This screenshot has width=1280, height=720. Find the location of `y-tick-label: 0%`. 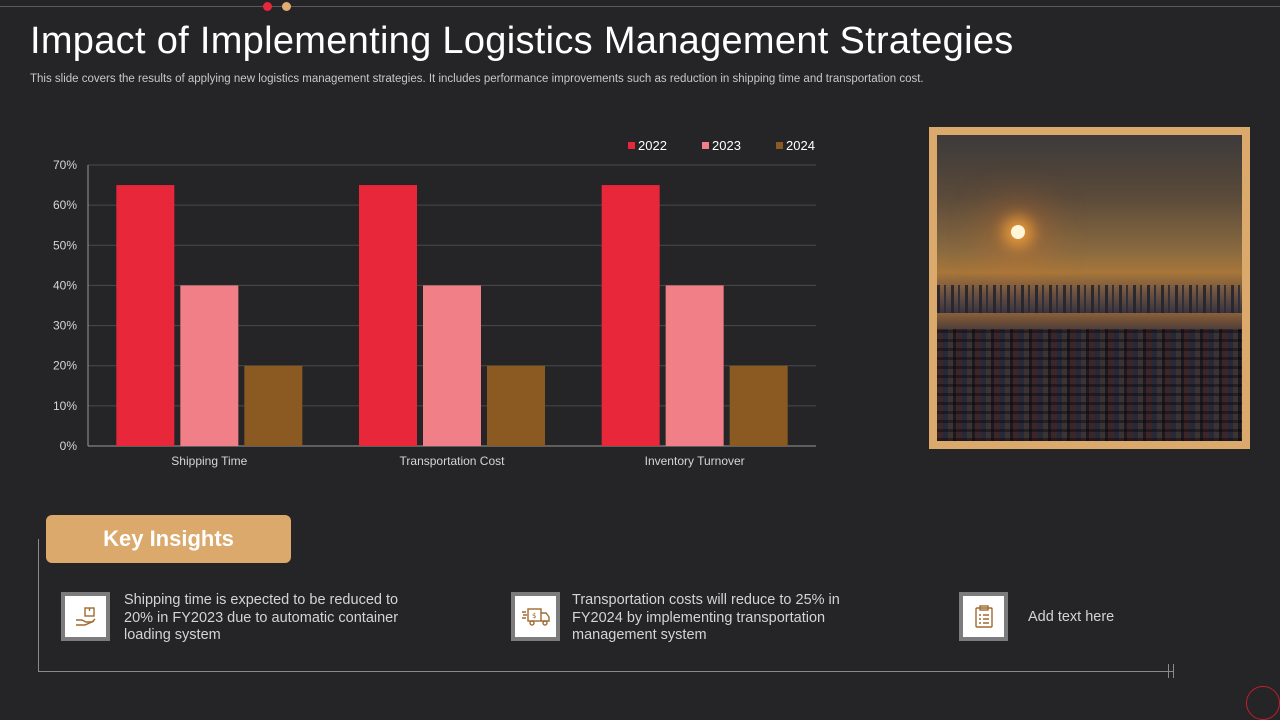

y-tick-label: 0% is located at coordinates (69, 446).